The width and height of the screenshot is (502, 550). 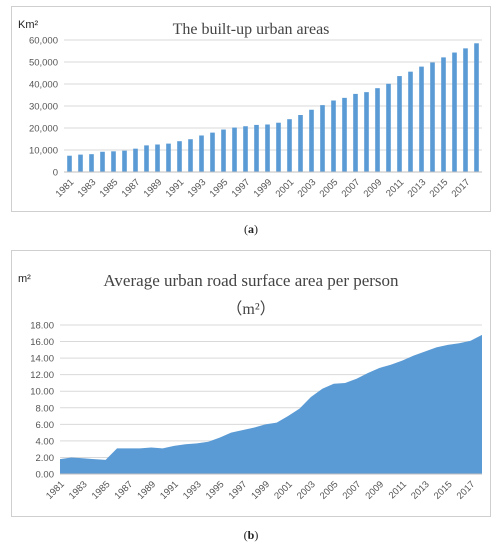 I want to click on y-tick-label: 8.00, so click(x=45, y=408).